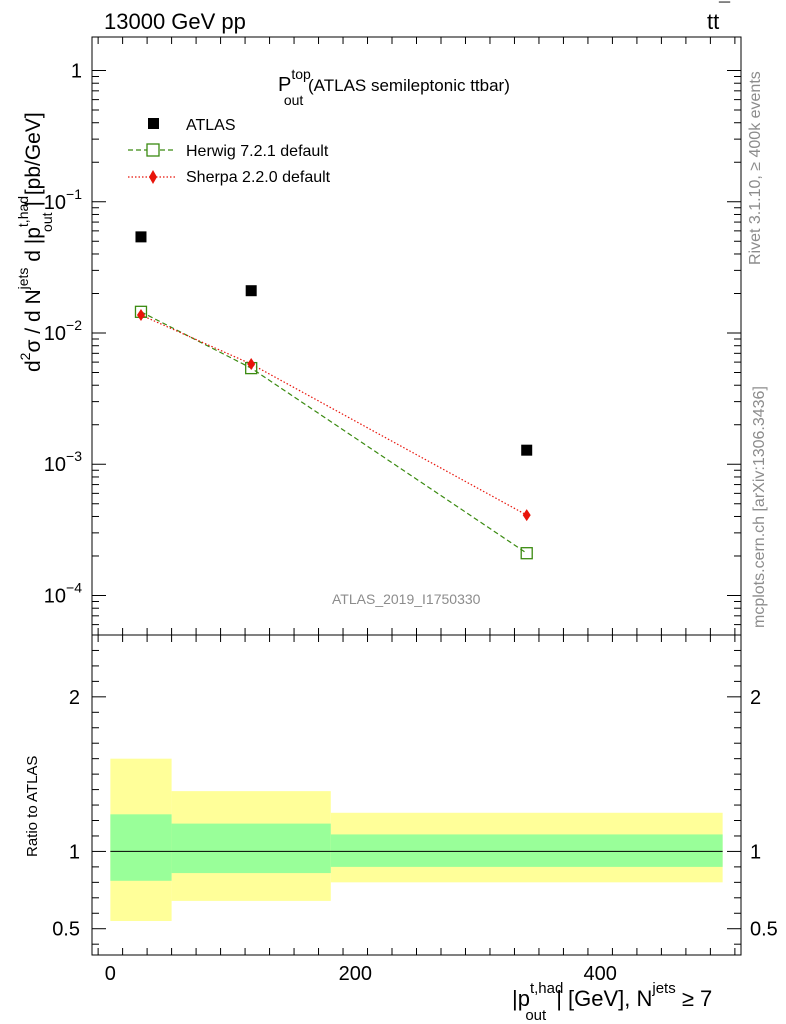 The height and width of the screenshot is (1024, 786). I want to click on ratio-y-tick-label-left-1: 1, so click(74, 852).